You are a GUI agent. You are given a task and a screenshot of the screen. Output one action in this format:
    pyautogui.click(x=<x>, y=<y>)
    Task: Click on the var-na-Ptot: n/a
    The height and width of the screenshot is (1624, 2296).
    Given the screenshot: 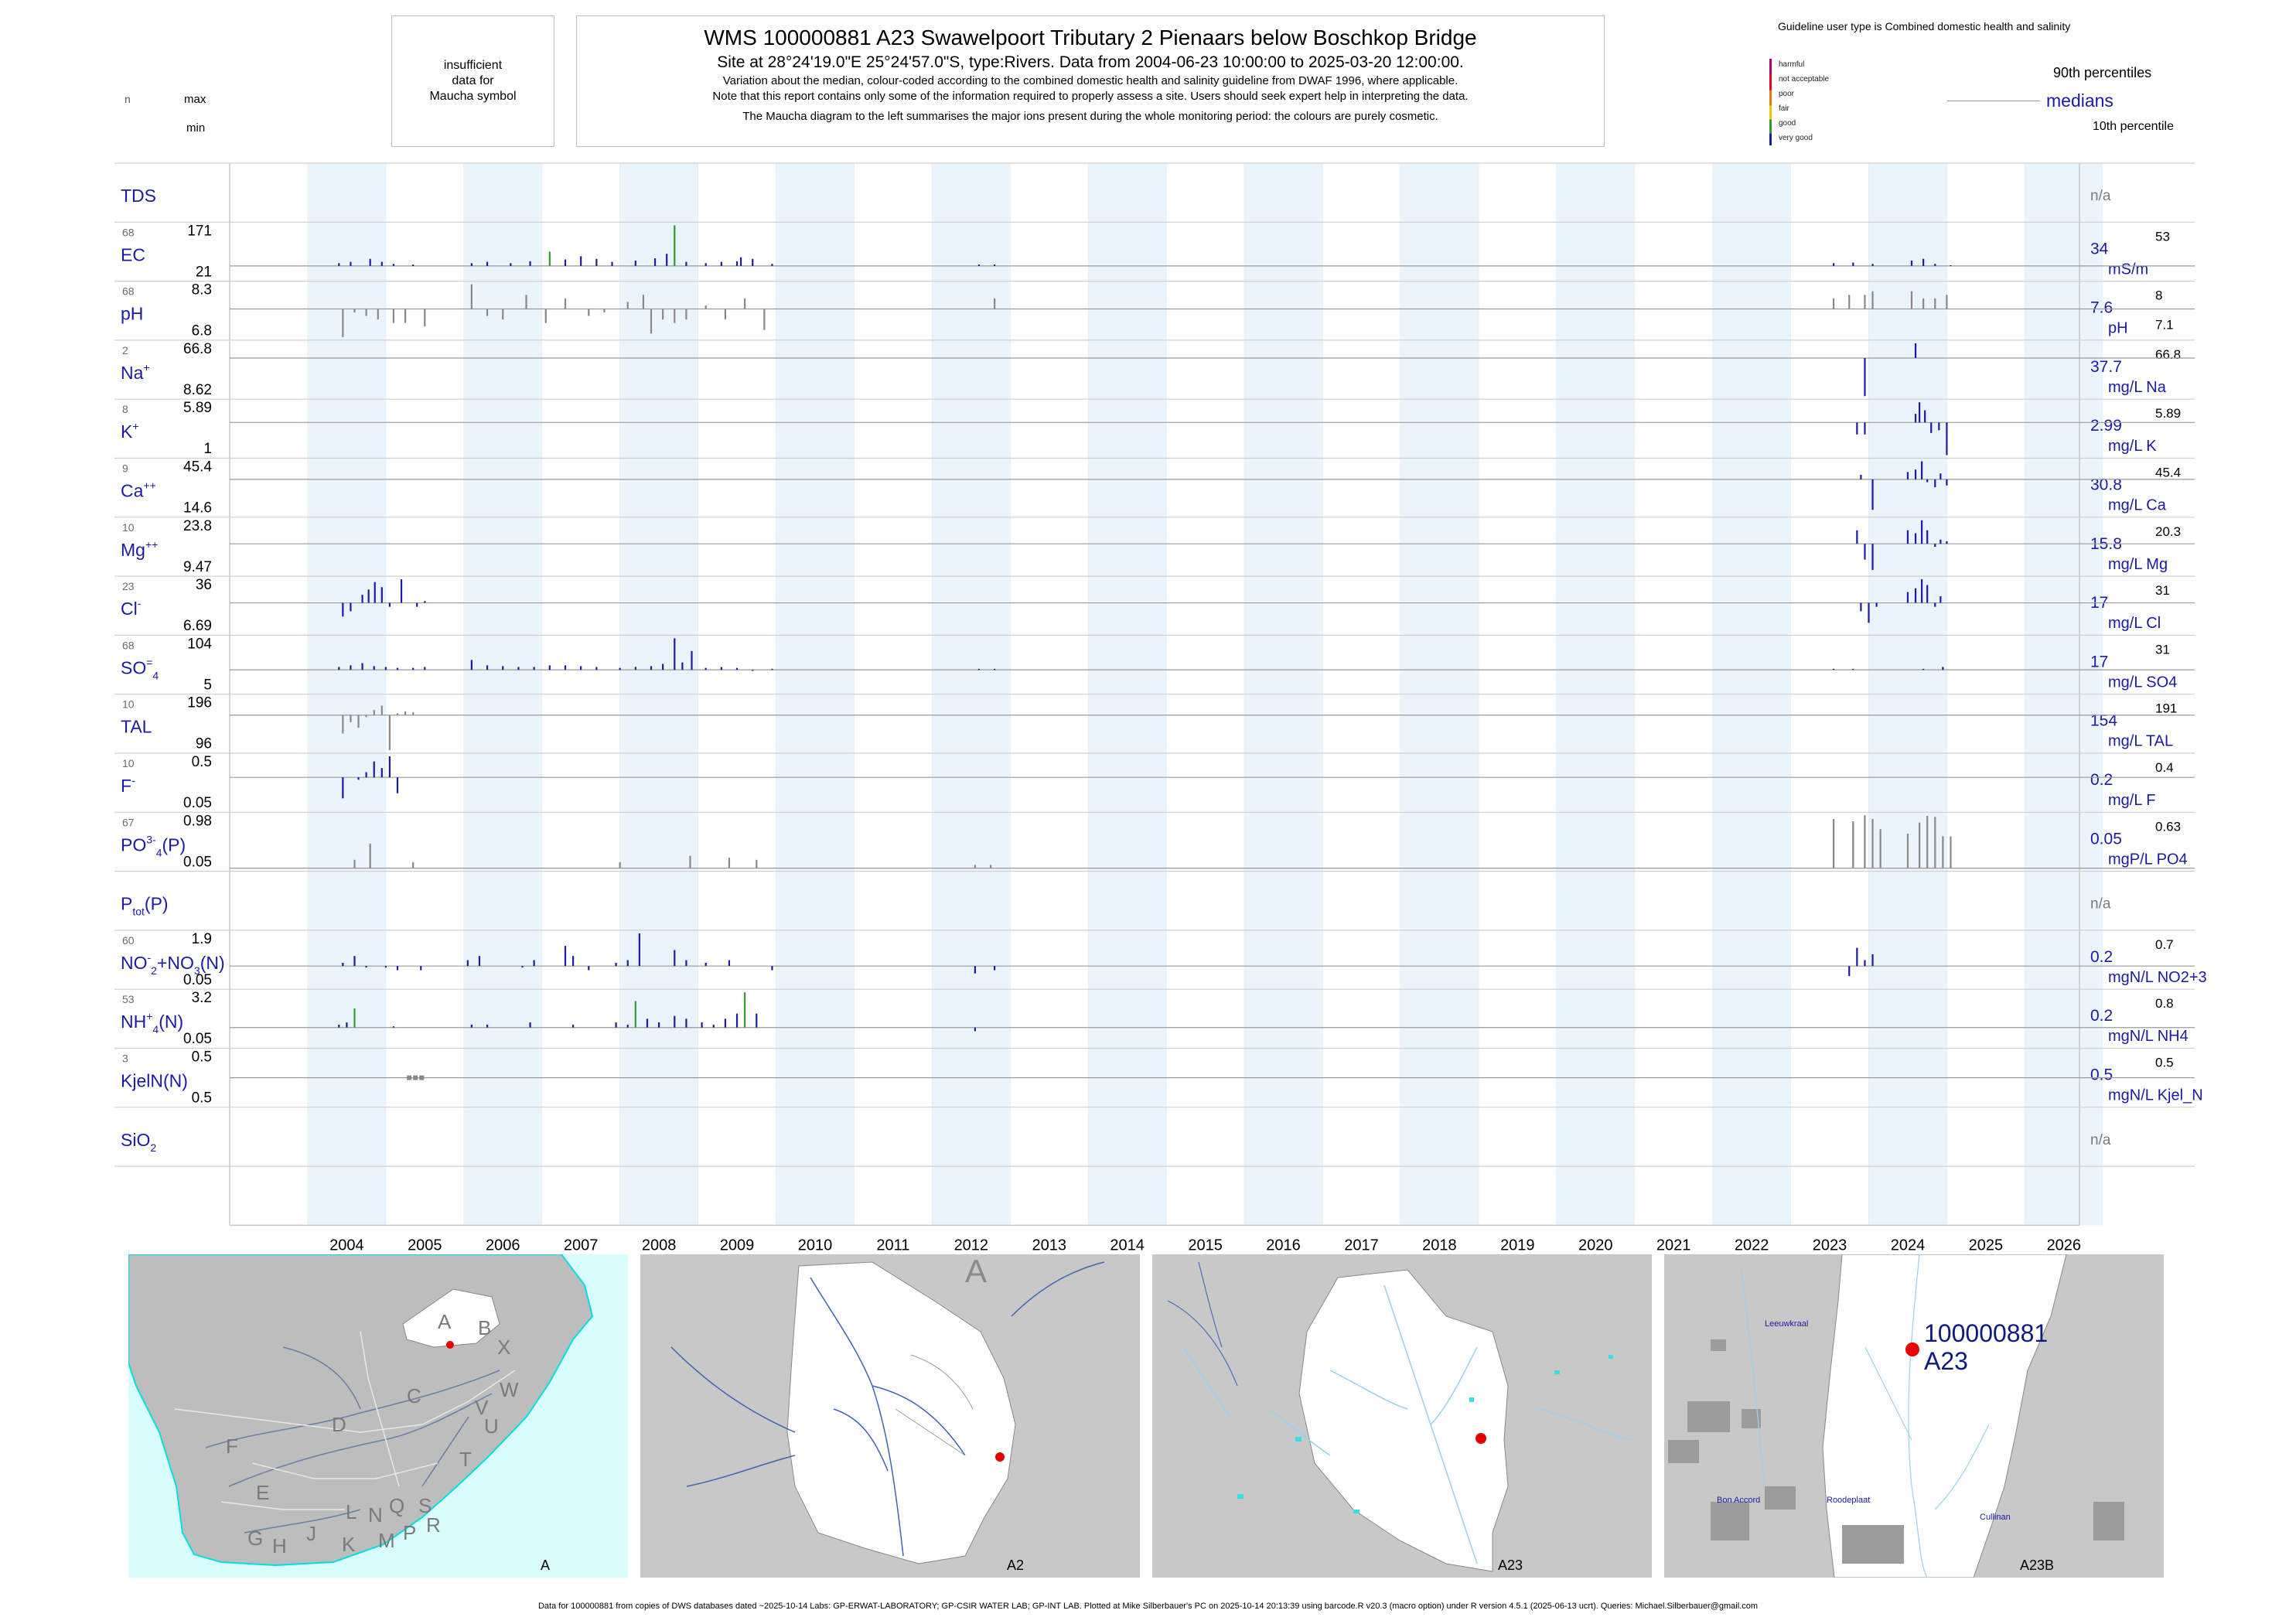 What is the action you would take?
    pyautogui.click(x=2100, y=904)
    